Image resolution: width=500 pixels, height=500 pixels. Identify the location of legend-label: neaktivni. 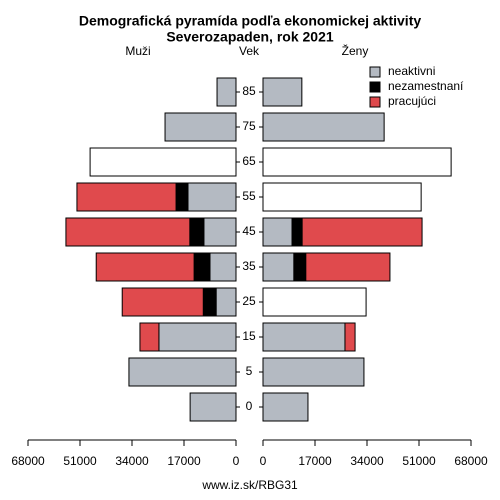
(411, 71).